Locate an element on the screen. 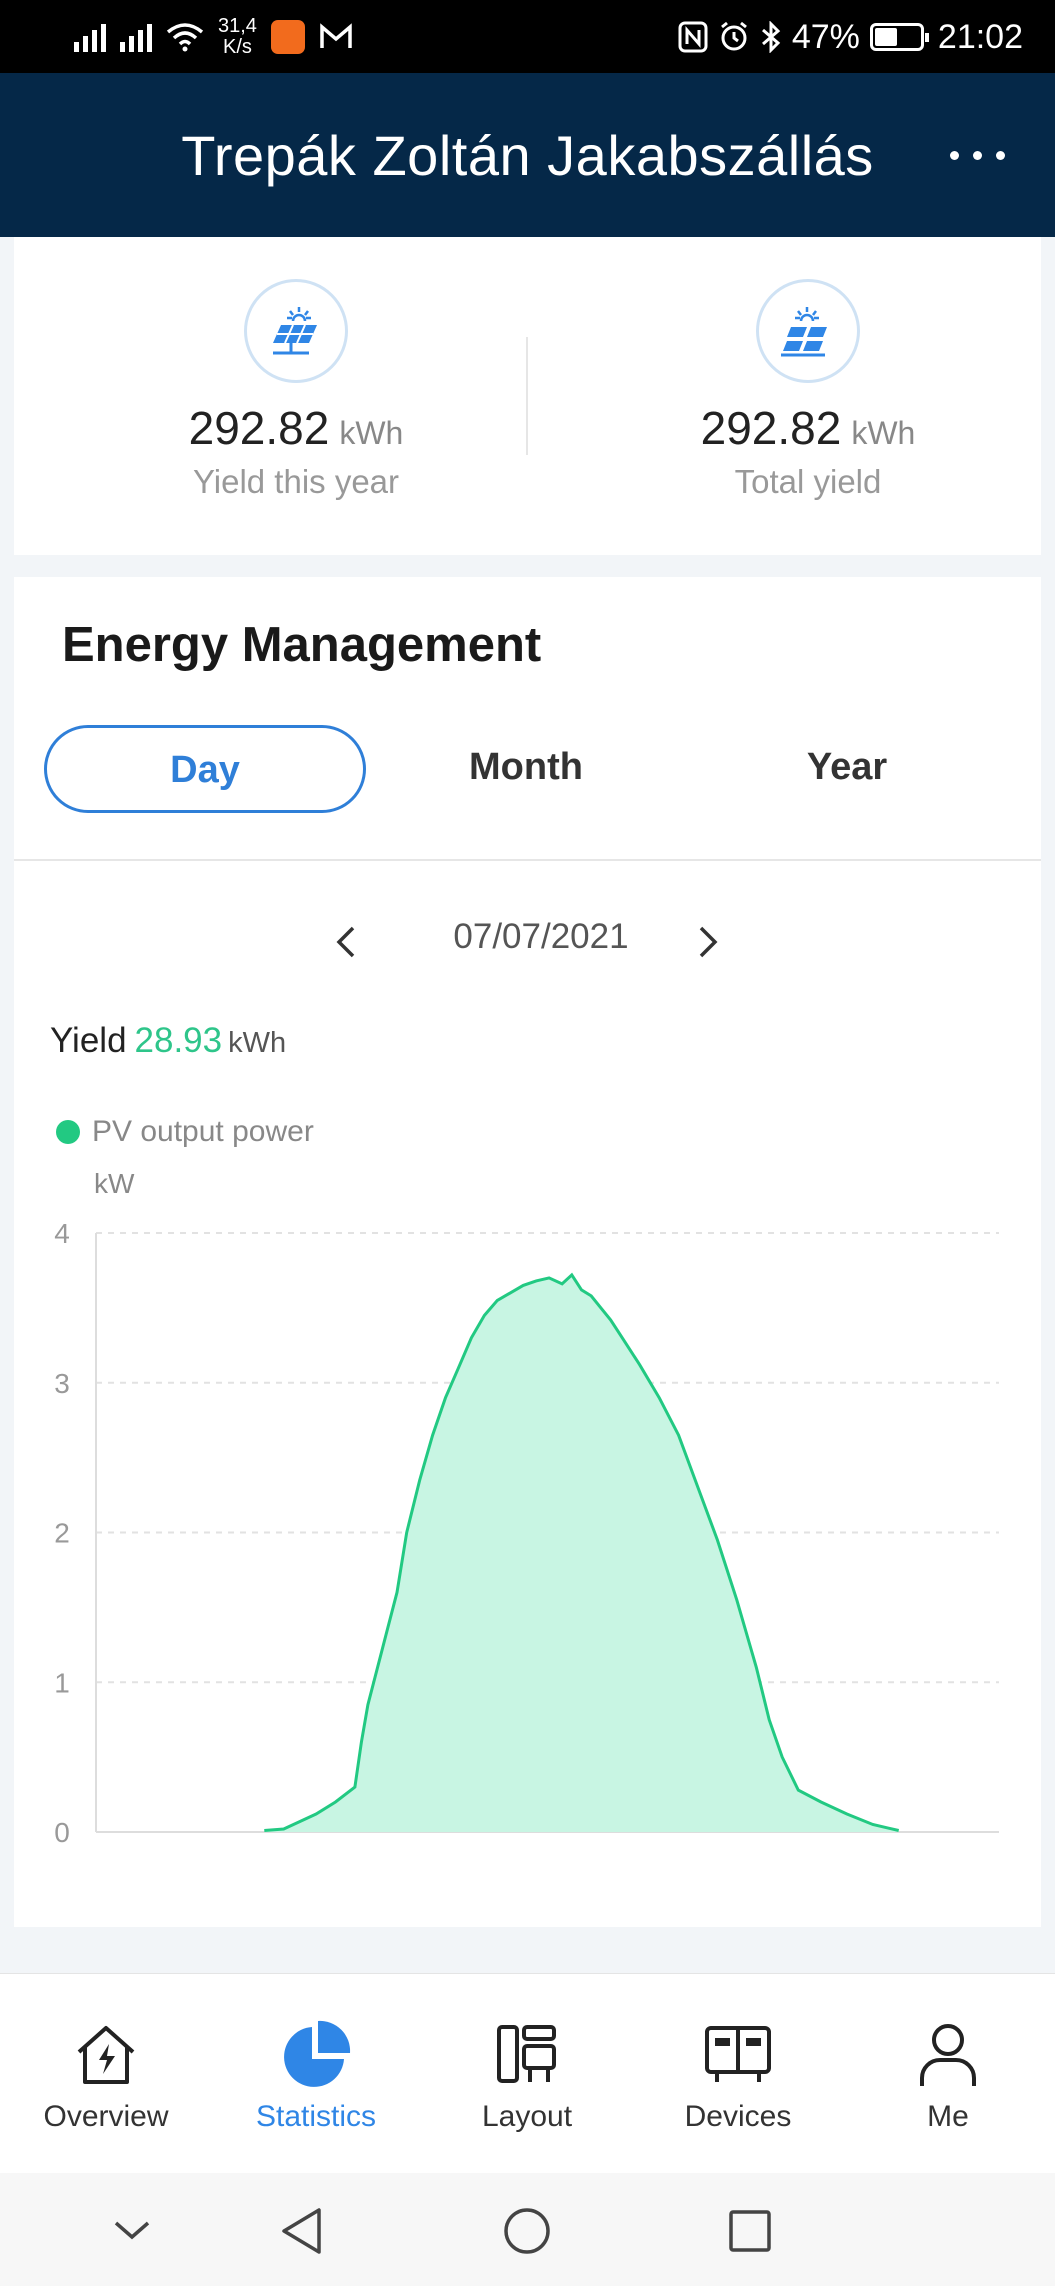 This screenshot has width=1055, height=2286. nav-layout: Layout is located at coordinates (527, 2076).